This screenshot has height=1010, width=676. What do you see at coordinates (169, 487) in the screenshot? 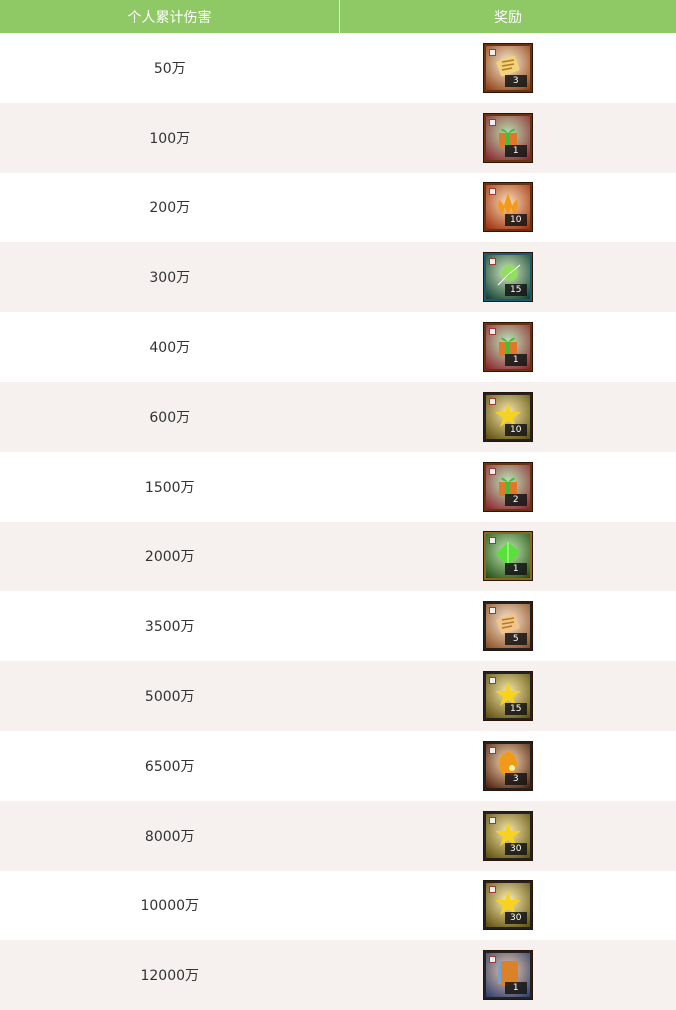
I see `damage-threshold: 1500万` at bounding box center [169, 487].